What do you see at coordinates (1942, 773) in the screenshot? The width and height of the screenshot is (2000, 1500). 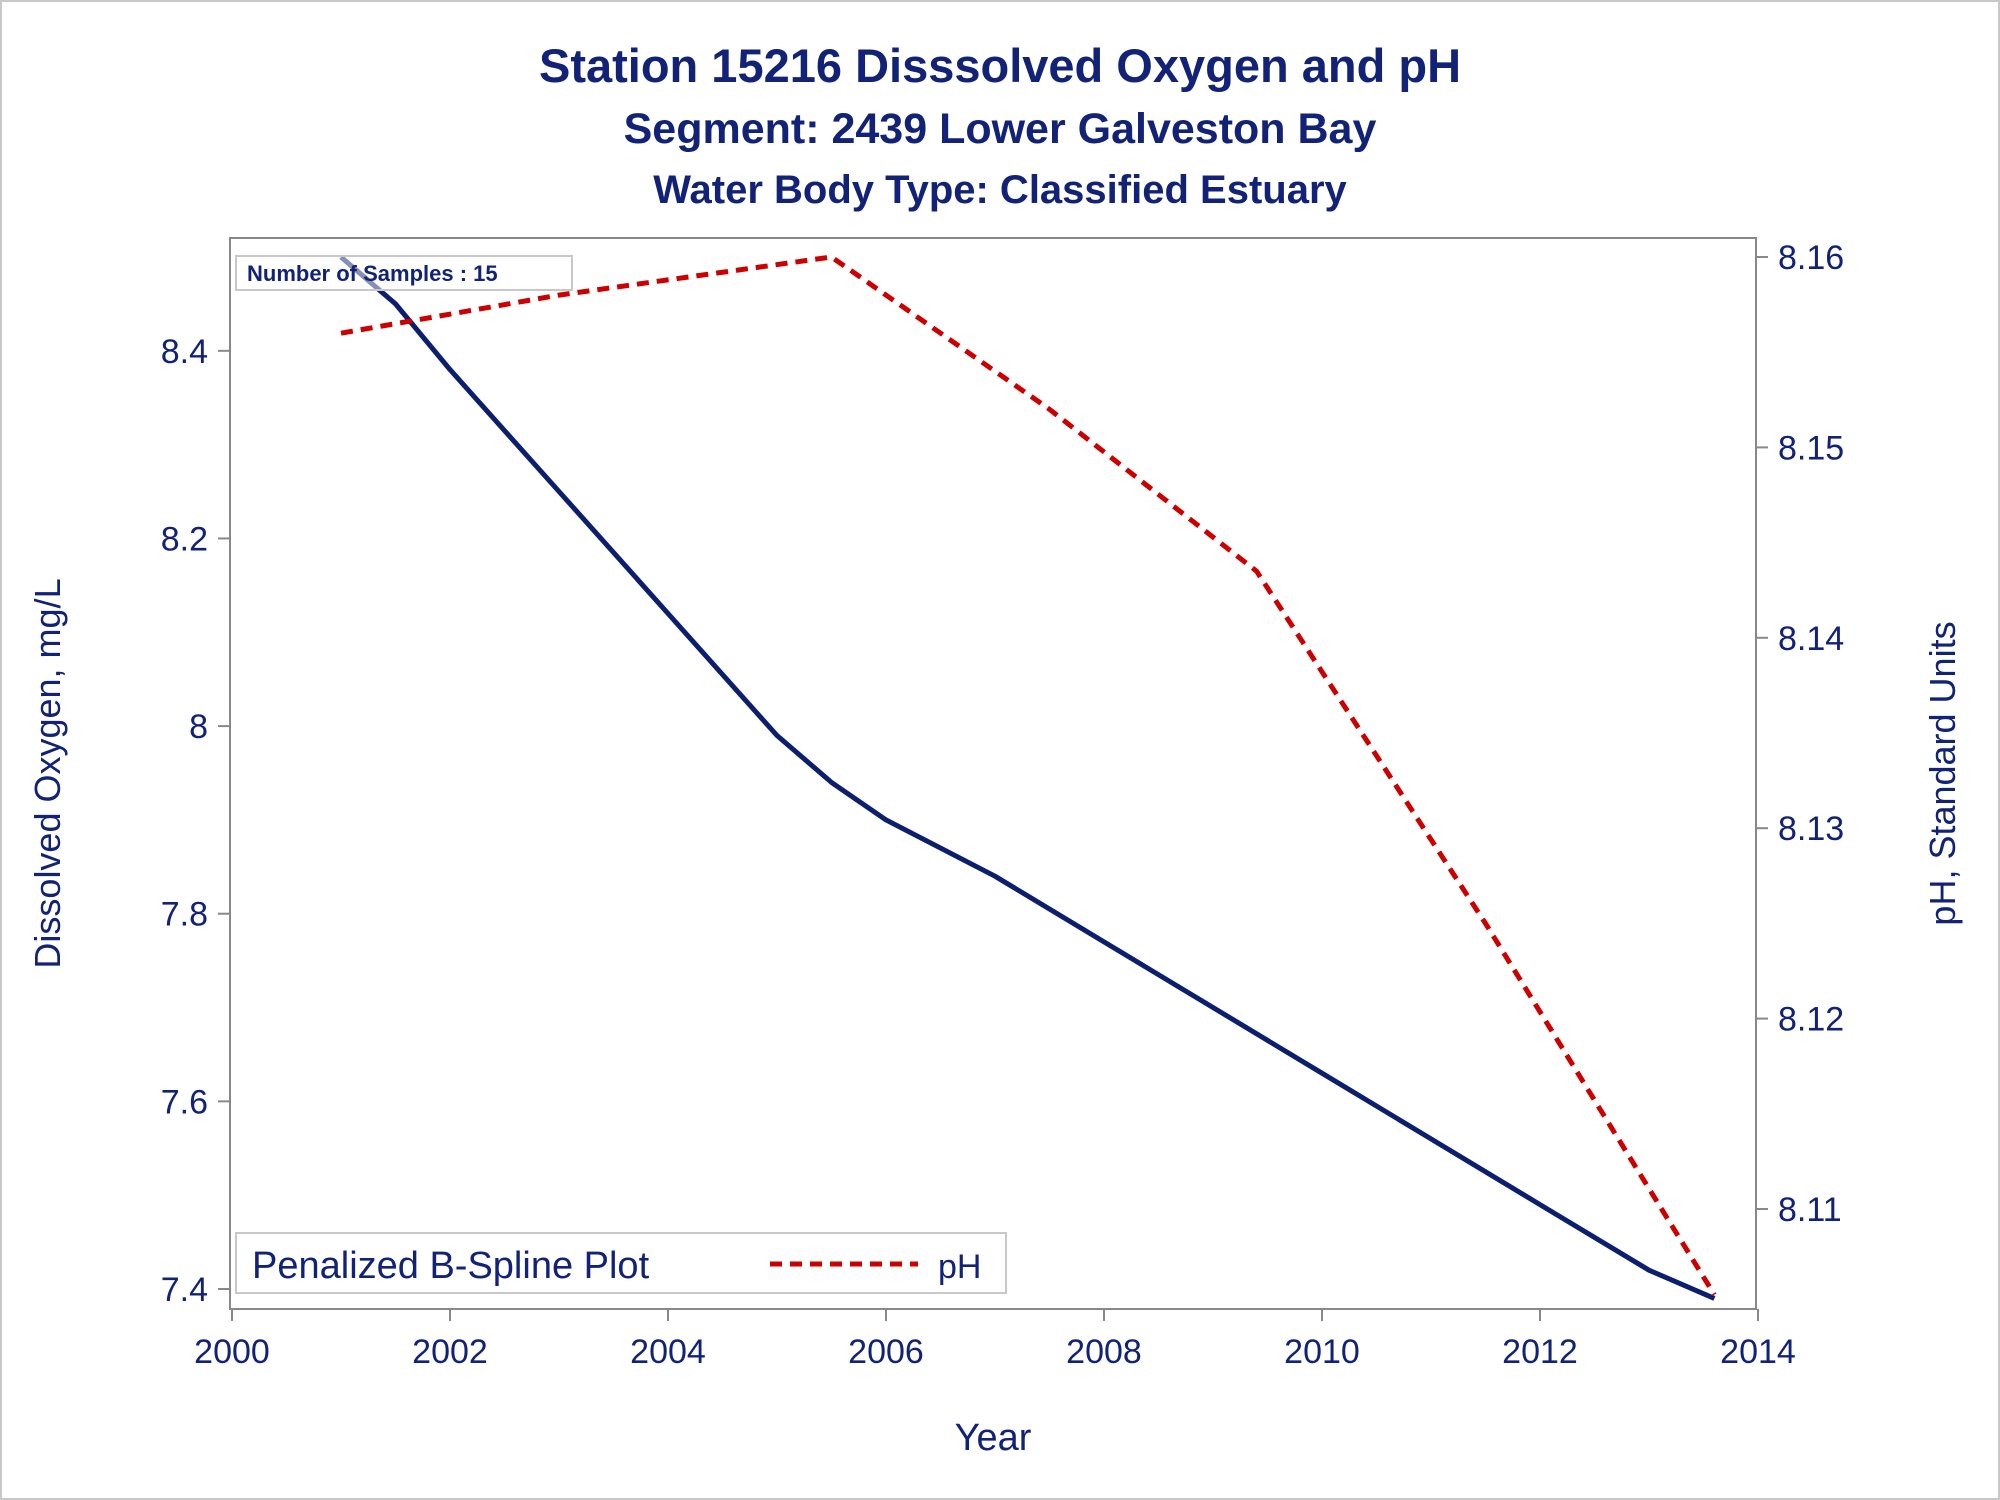 I see `y2-axis-label: pH, Standard Units` at bounding box center [1942, 773].